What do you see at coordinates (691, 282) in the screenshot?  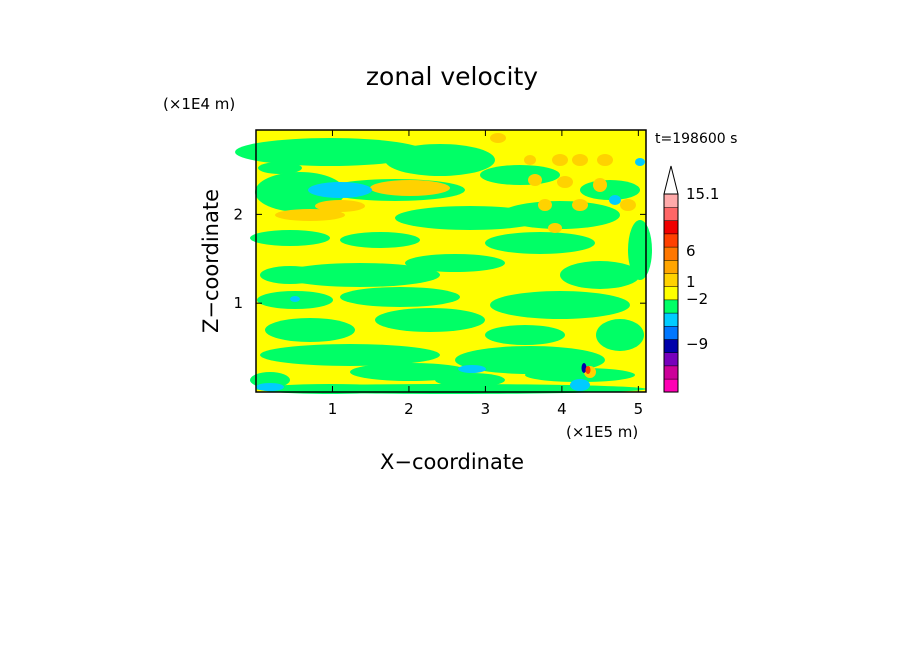 I see `colorbar-label: 1` at bounding box center [691, 282].